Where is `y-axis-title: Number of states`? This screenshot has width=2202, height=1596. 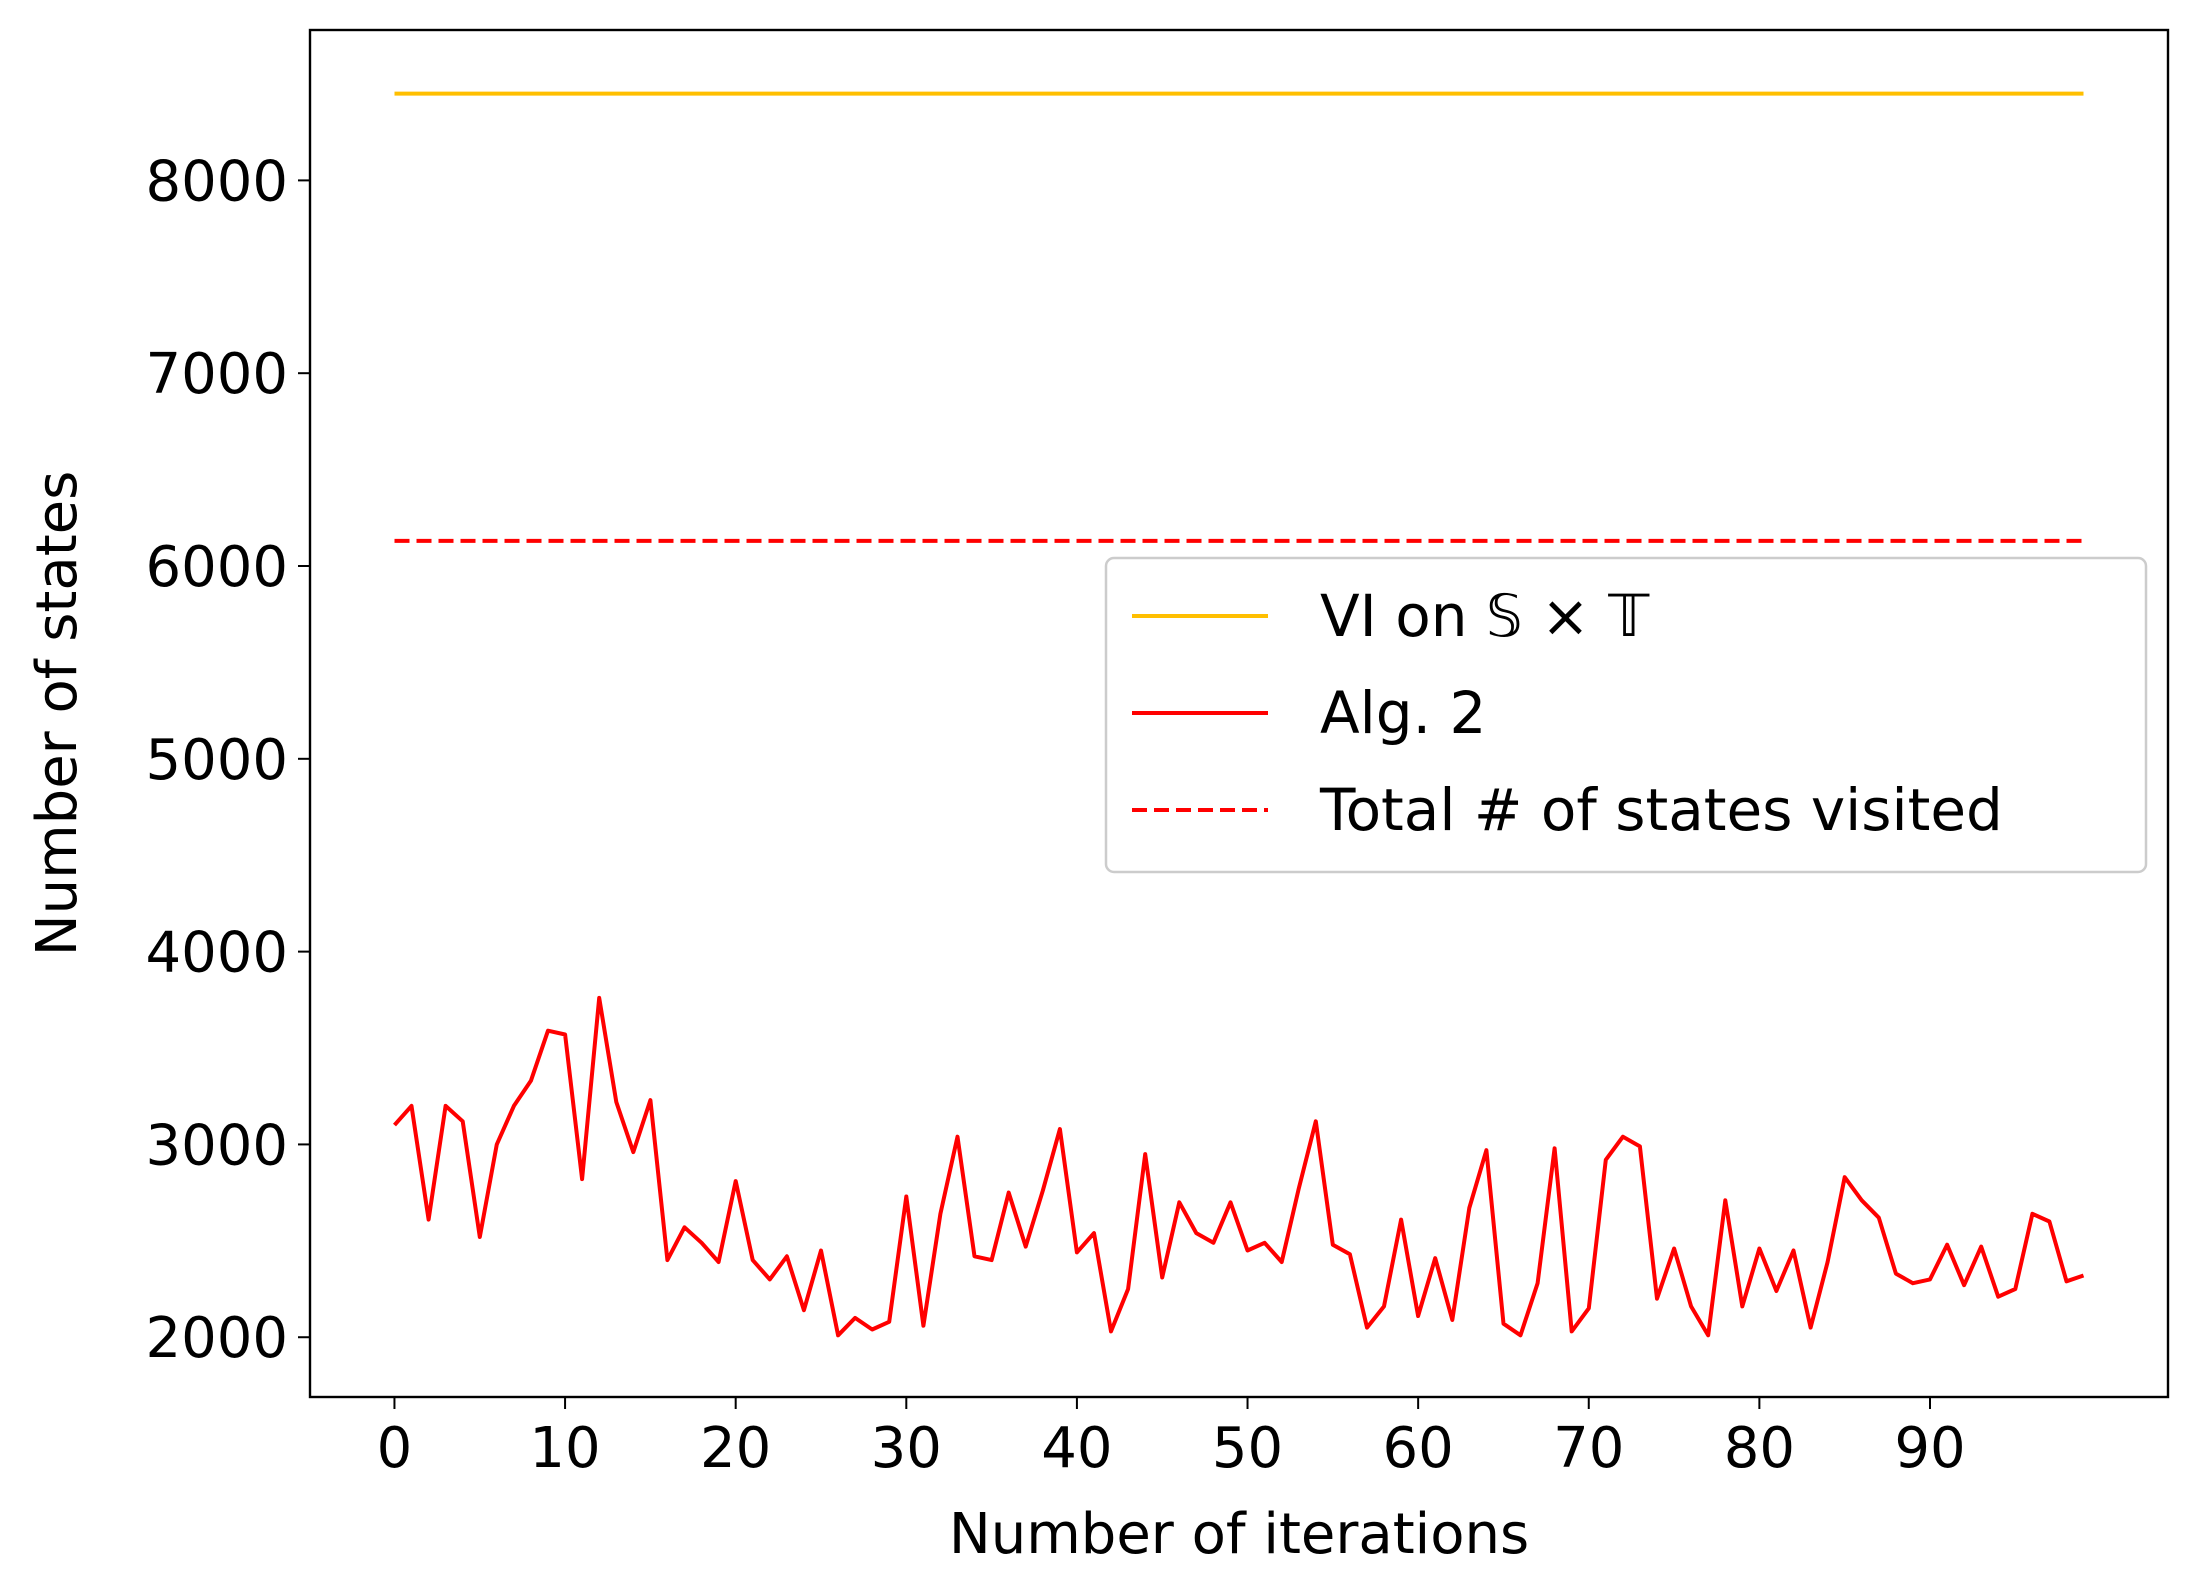 y-axis-title: Number of states is located at coordinates (57, 714).